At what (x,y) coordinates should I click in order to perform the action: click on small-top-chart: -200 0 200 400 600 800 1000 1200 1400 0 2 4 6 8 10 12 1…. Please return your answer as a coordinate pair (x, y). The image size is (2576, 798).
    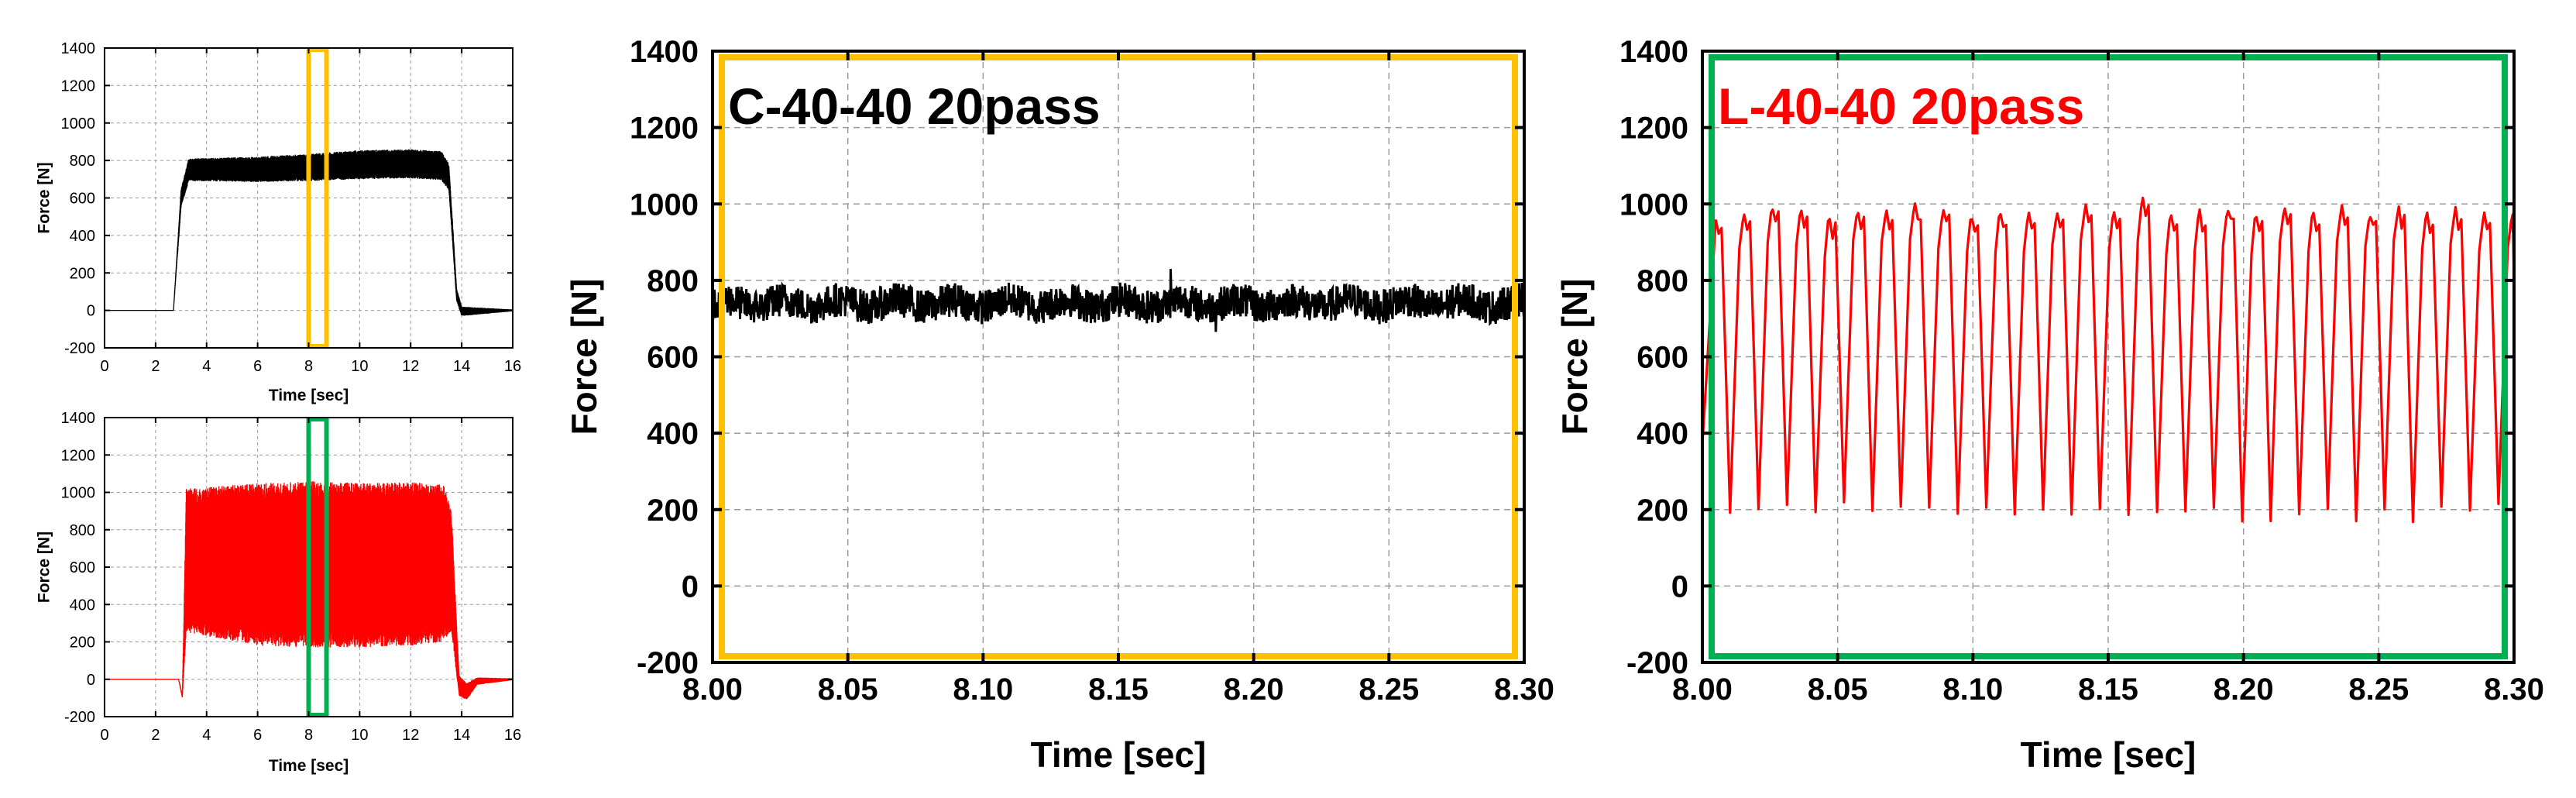
    Looking at the image, I should click on (279, 222).